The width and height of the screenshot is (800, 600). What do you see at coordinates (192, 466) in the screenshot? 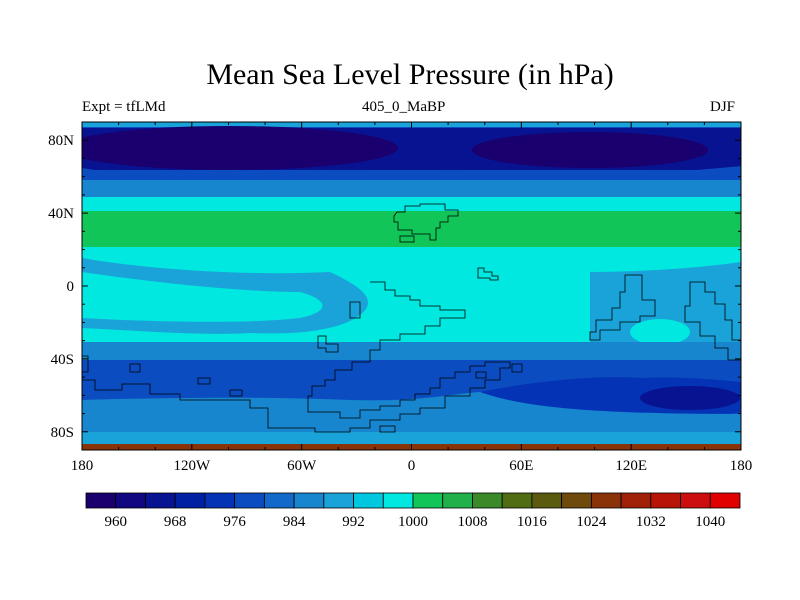
I see `longitude-tick-label: 120W` at bounding box center [192, 466].